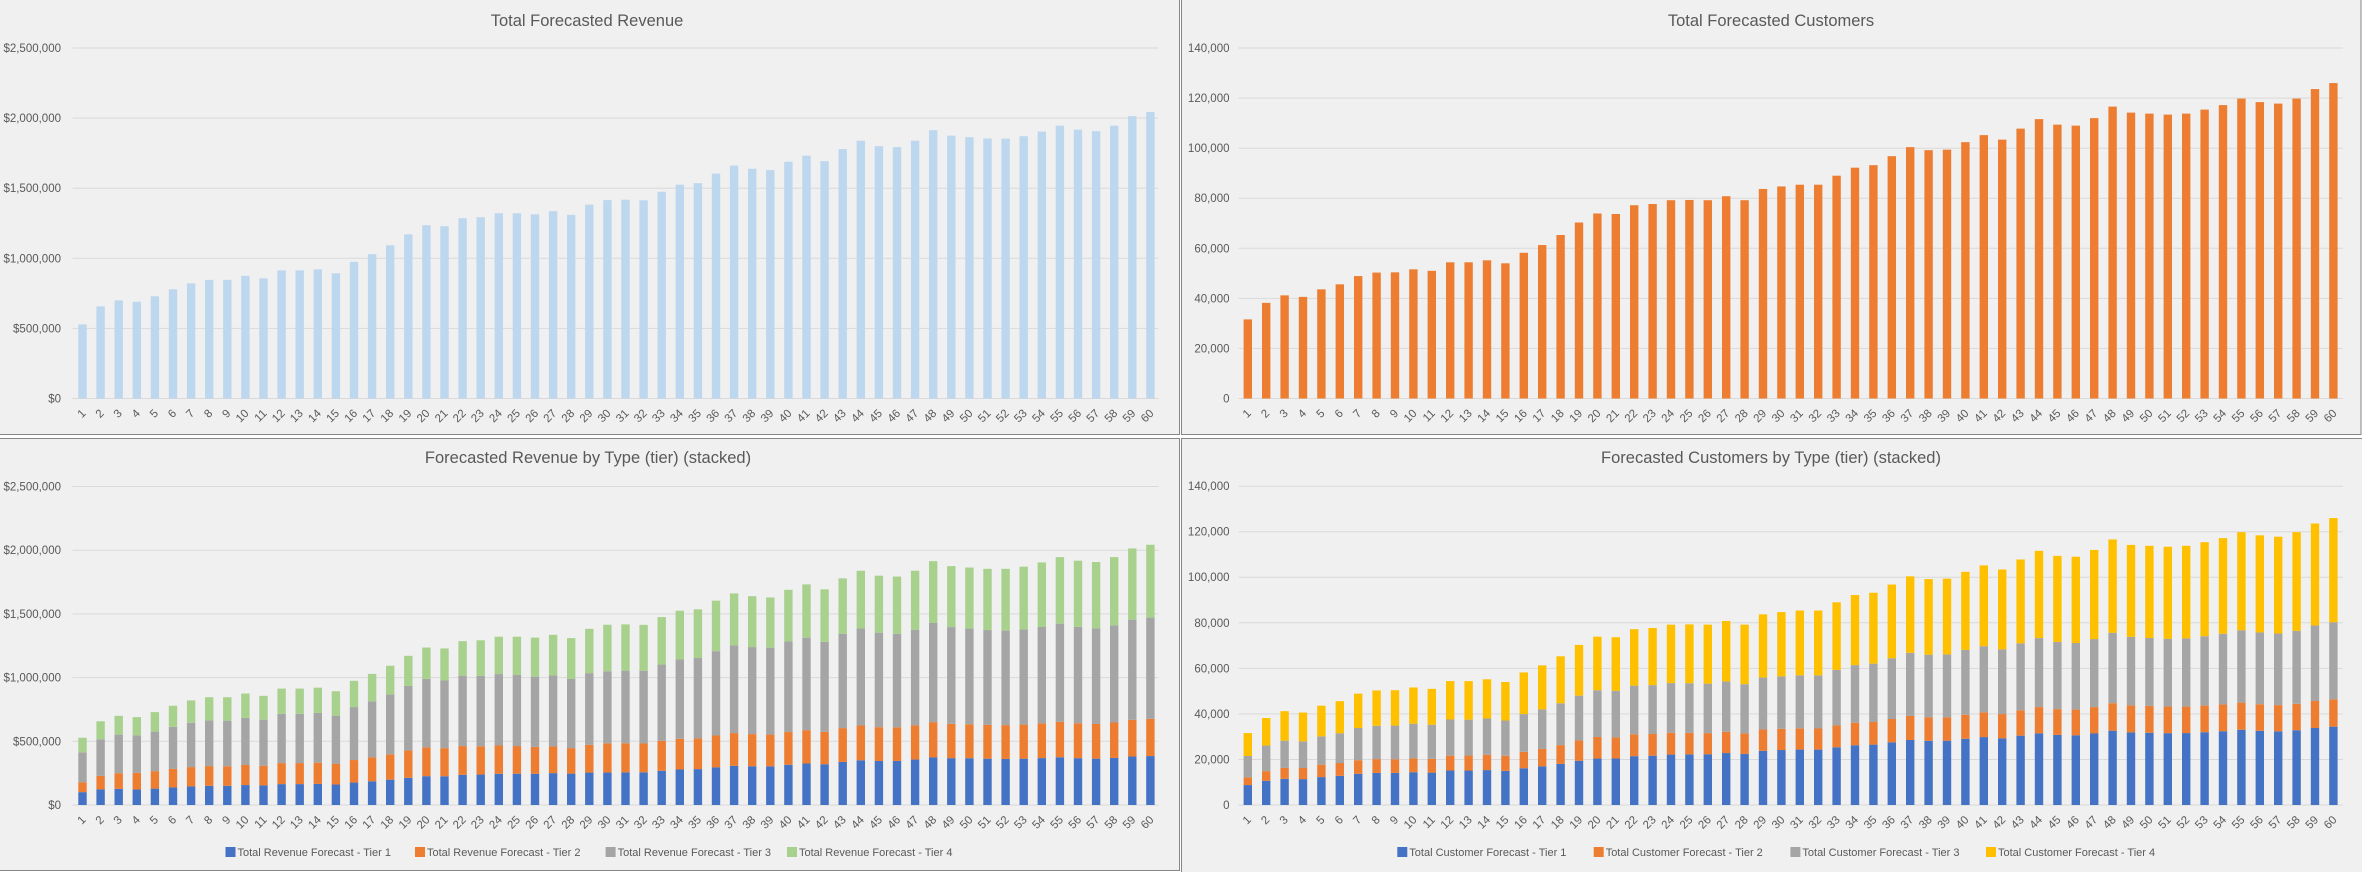 This screenshot has width=2362, height=877. I want to click on svg-text:Total Revenue Forecast - Tier: Total Revenue Forecast - Tier 4, so click(875, 853).